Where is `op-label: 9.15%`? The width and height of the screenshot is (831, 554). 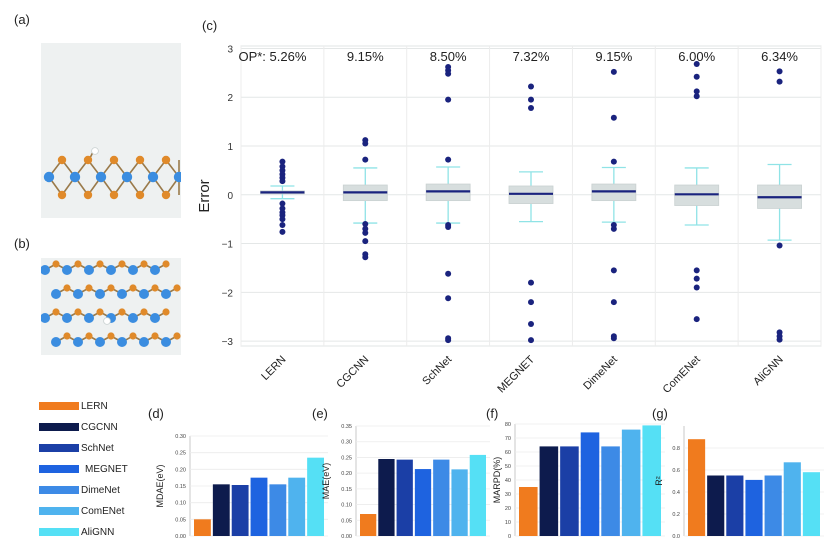 op-label: 9.15% is located at coordinates (365, 56).